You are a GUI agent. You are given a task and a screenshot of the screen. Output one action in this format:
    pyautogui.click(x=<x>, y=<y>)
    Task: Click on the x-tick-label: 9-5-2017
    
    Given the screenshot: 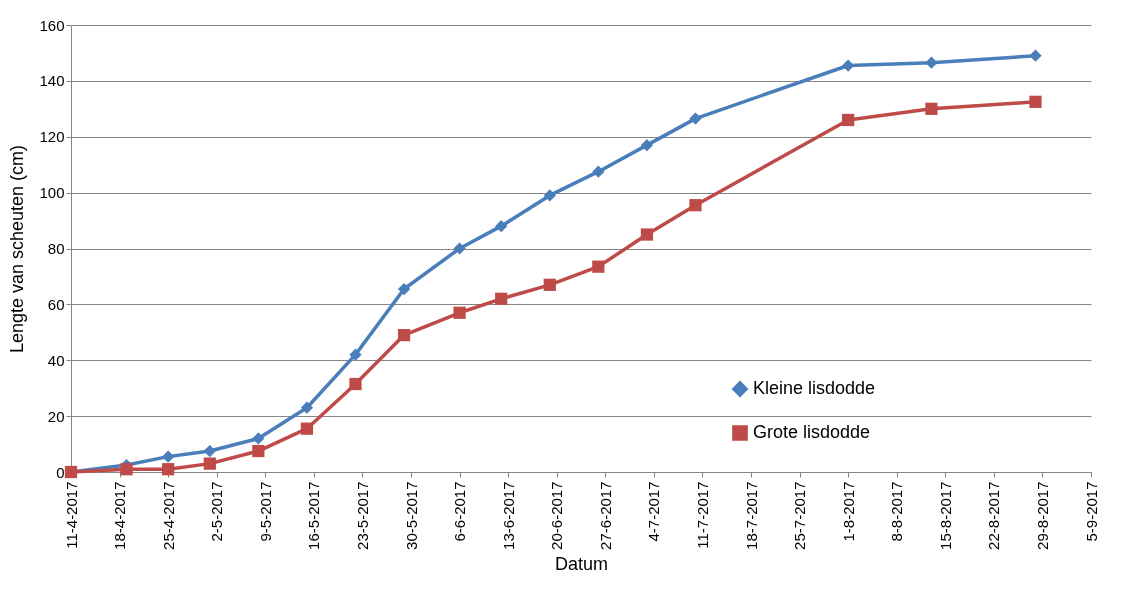 What is the action you would take?
    pyautogui.click(x=265, y=511)
    